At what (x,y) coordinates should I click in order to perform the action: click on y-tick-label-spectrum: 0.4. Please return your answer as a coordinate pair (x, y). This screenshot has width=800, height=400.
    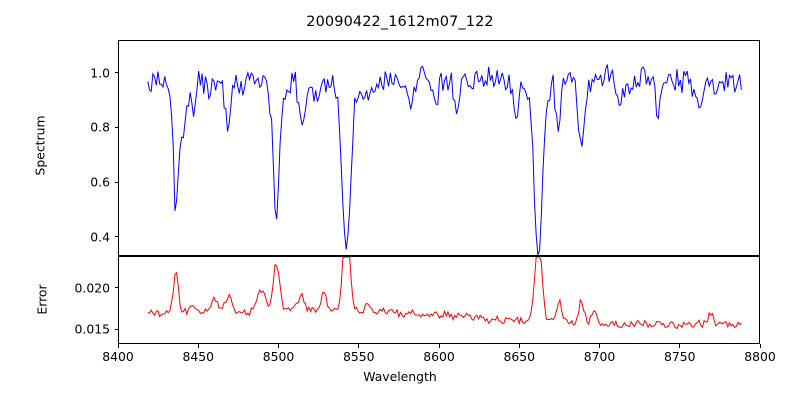
    Looking at the image, I should click on (100, 237).